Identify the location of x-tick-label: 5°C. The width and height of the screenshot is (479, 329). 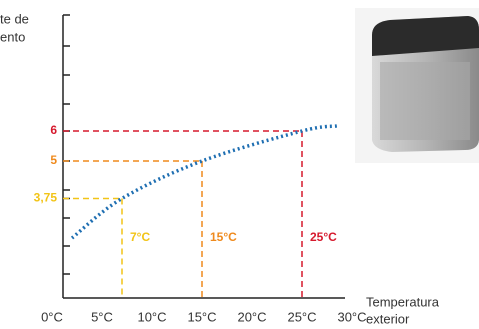
(102, 316).